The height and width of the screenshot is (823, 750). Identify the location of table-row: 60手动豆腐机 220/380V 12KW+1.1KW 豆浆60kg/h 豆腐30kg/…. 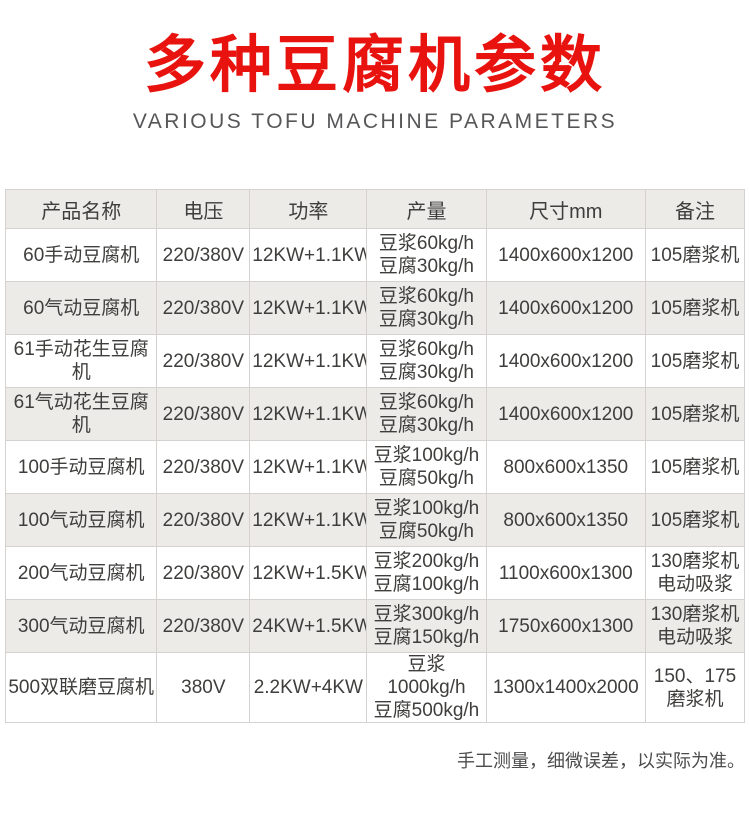
(374, 255).